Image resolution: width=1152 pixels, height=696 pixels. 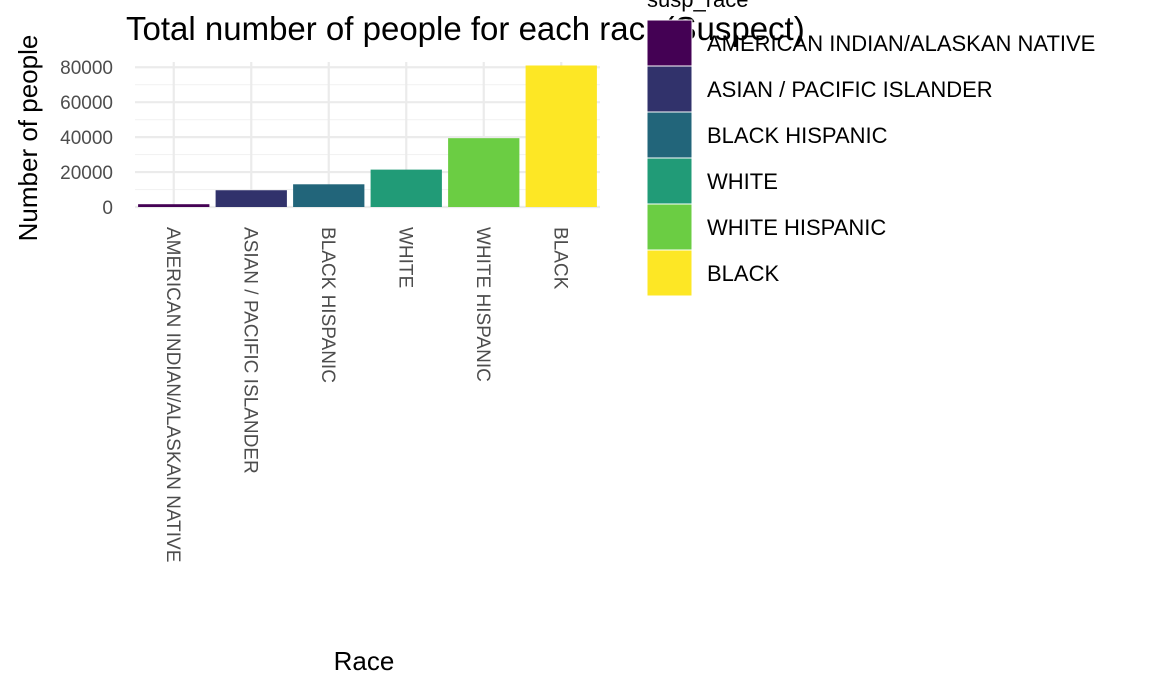 What do you see at coordinates (249, 350) in the screenshot?
I see `x-tick-label: ASIAN / PACIFIC ISLANDER` at bounding box center [249, 350].